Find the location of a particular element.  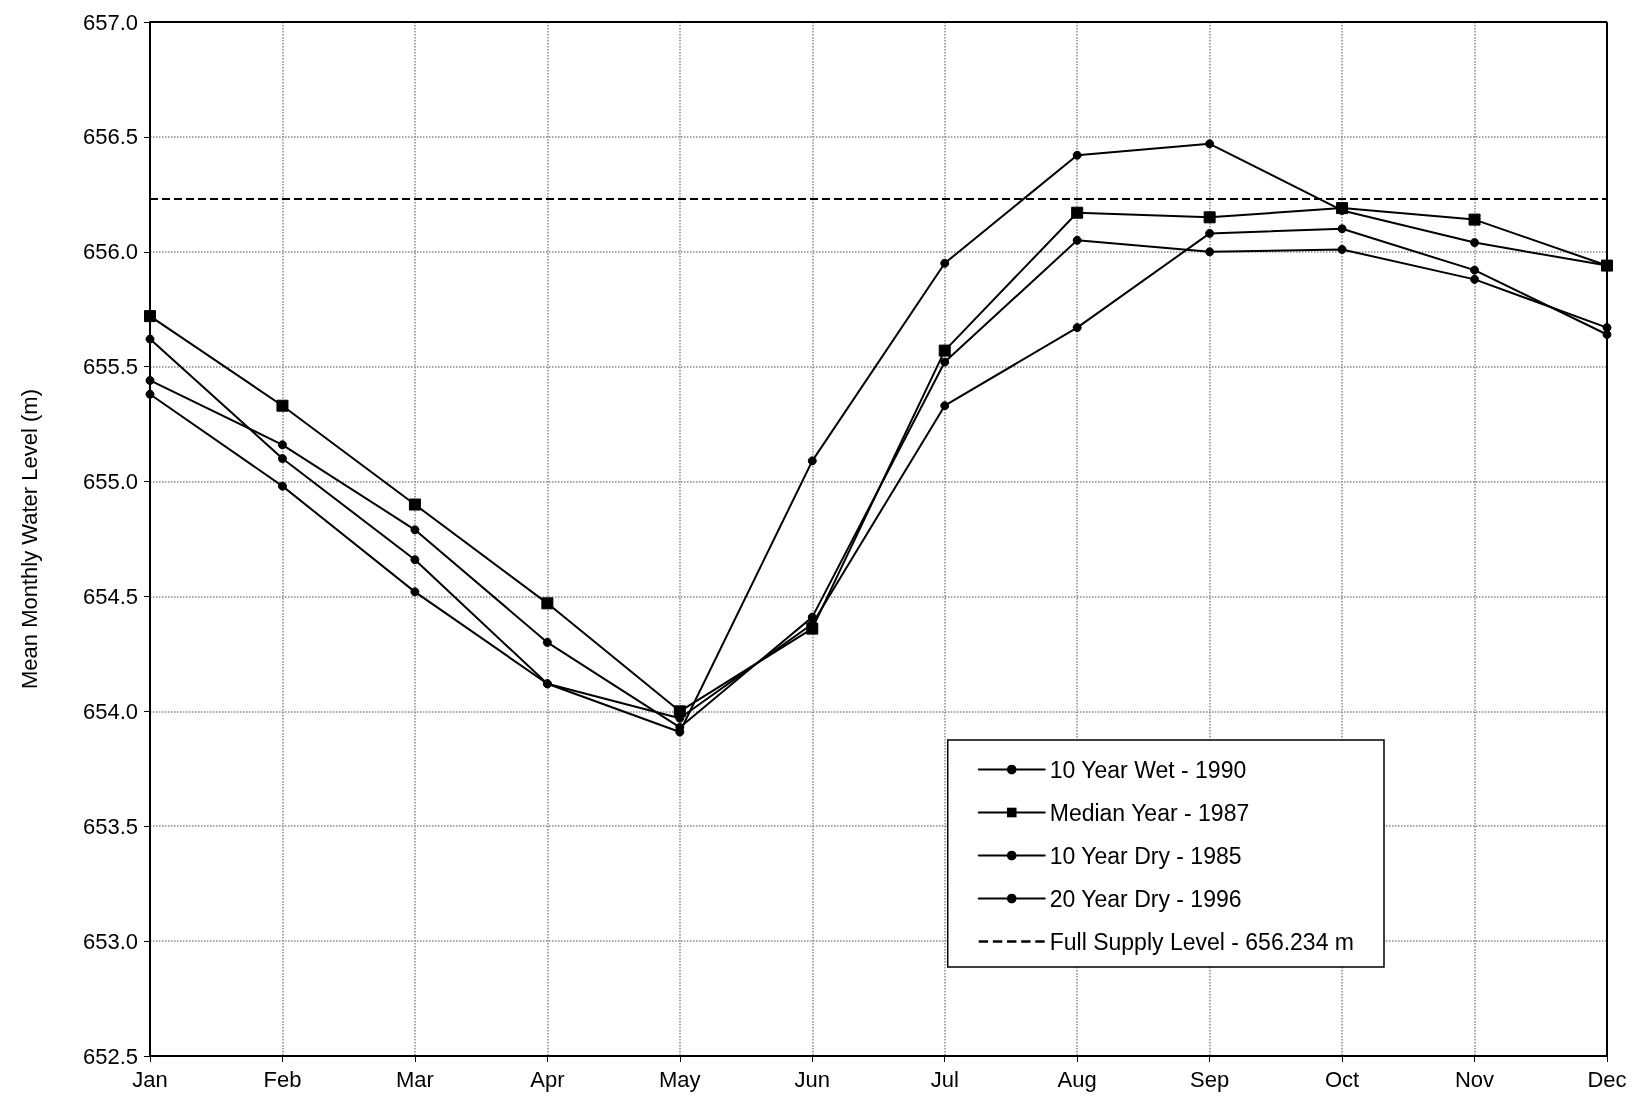

x-tick-label: Oct is located at coordinates (1342, 1079).